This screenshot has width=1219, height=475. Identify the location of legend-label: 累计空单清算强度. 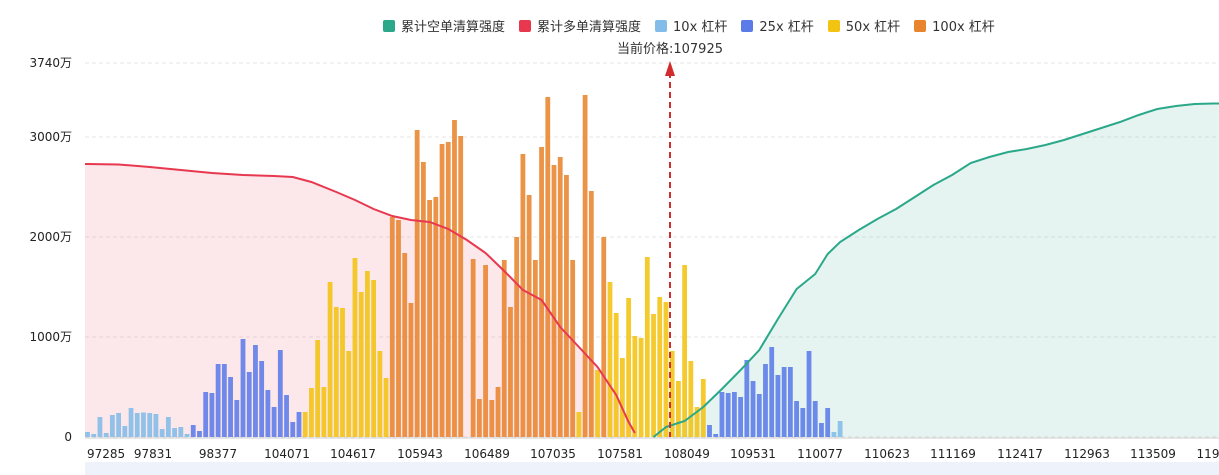
(453, 27).